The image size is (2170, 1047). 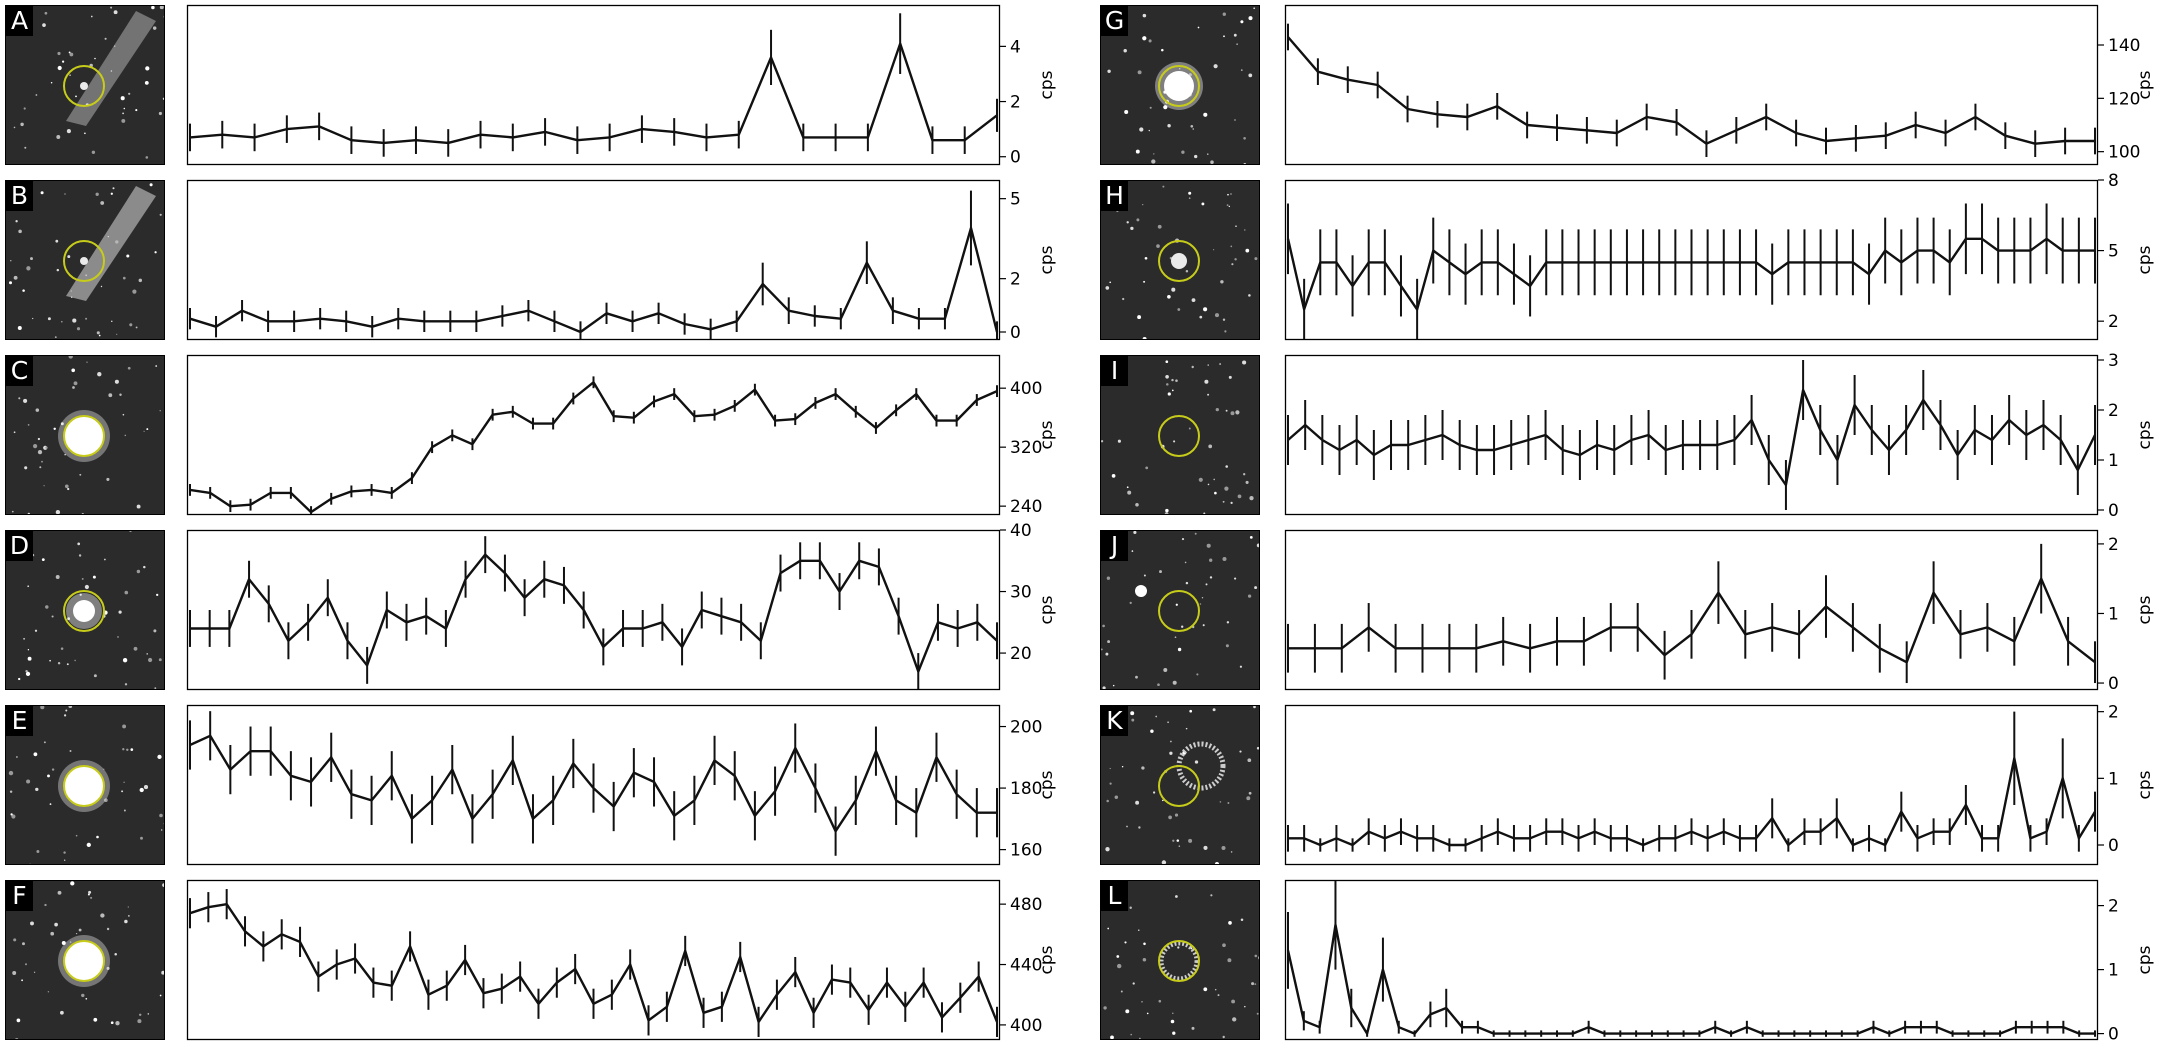 I want to click on y-tick-label: 100, so click(x=2124, y=153).